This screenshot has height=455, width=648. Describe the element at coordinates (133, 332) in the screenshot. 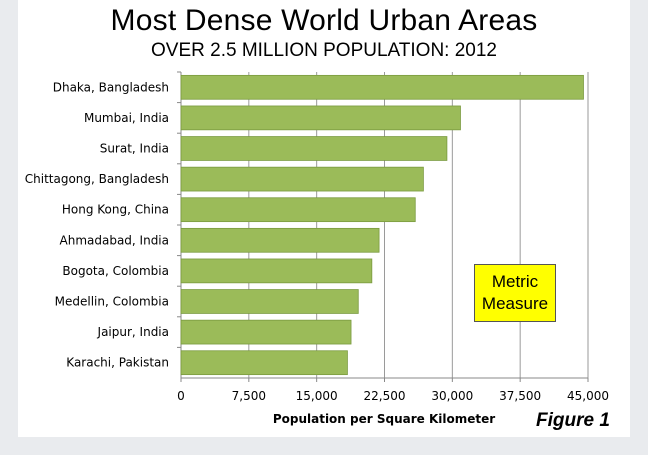

I see `category-label: Jaipur, India` at that location.